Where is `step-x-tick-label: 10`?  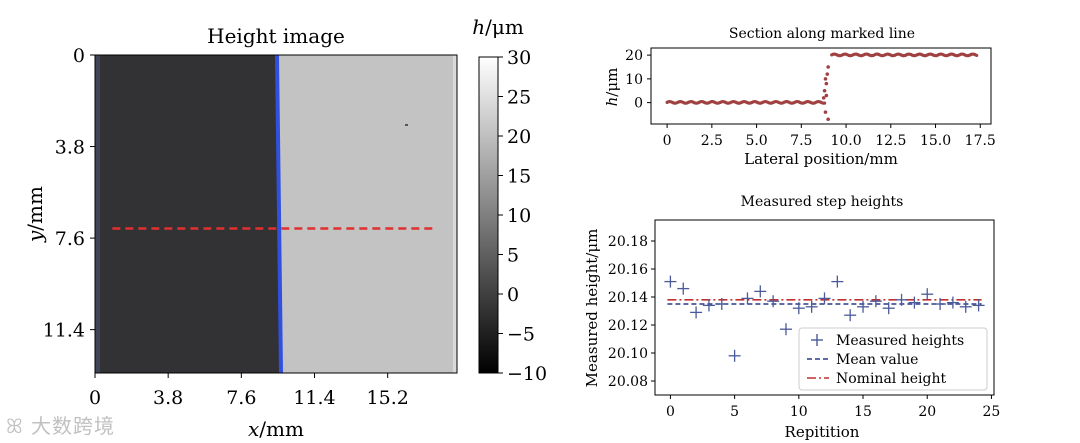
step-x-tick-label: 10 is located at coordinates (799, 412).